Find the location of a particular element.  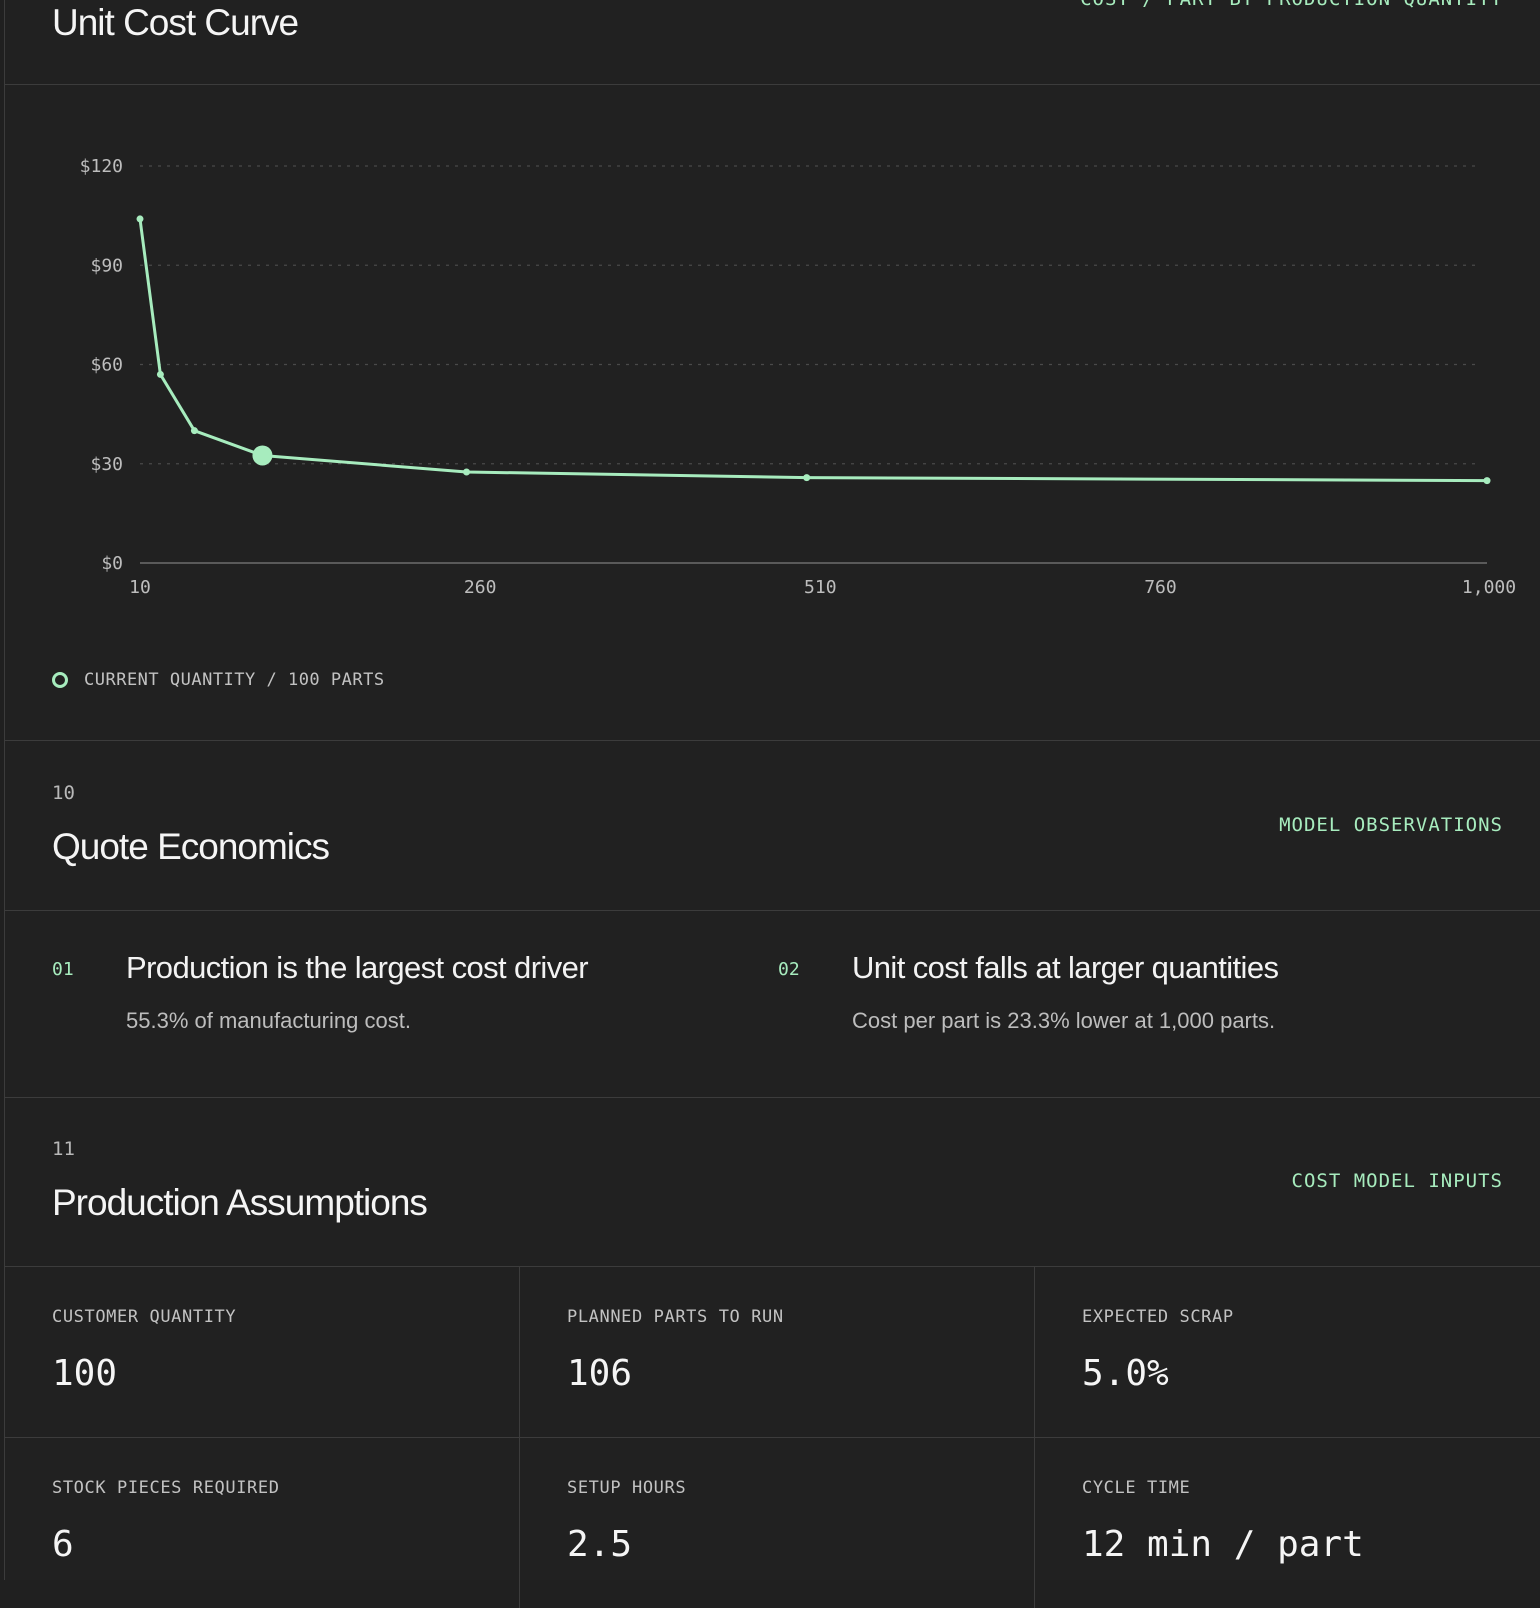

production-assumptions-title: Production Assumptions is located at coordinates (240, 1202).